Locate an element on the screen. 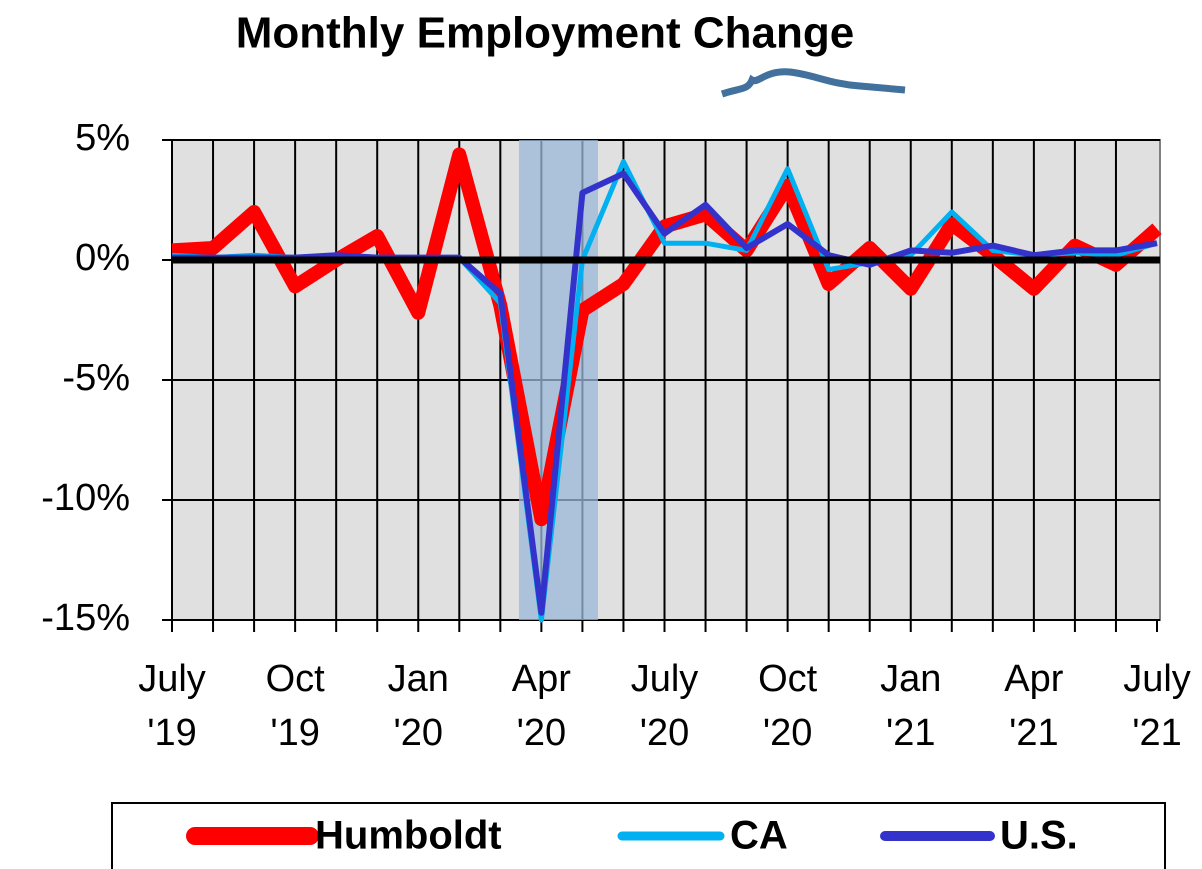 Image resolution: width=1202 pixels, height=869 pixels. x-tick-label: Oct '19 is located at coordinates (295, 706).